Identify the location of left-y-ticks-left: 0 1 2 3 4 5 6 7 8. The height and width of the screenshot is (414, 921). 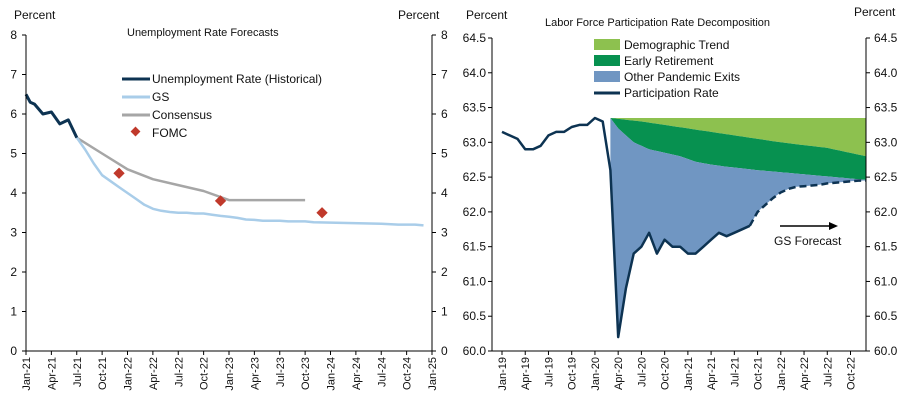
(18, 193).